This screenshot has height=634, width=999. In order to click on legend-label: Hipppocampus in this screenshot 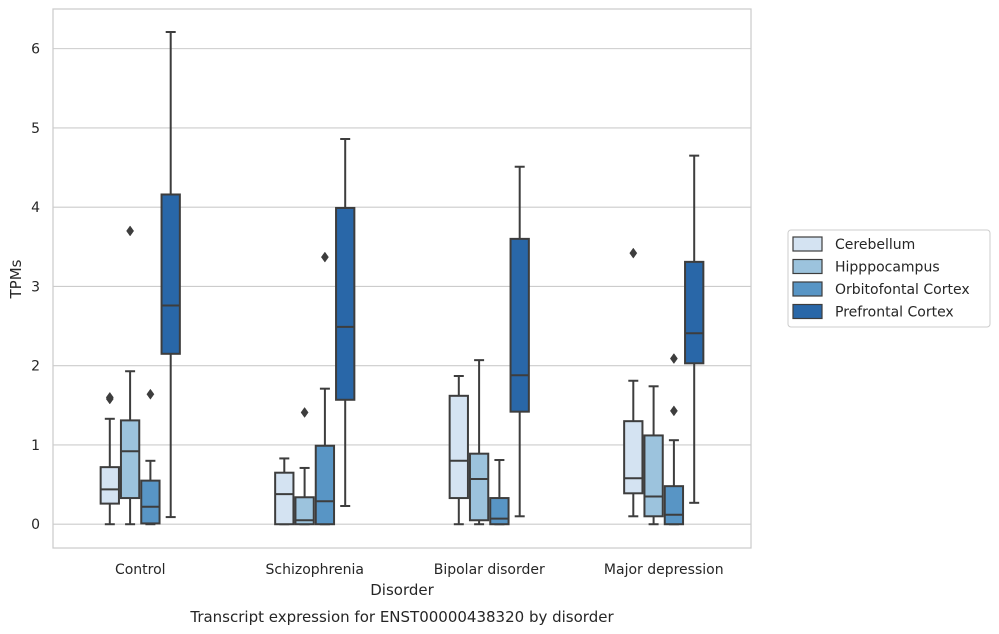, I will do `click(887, 268)`.